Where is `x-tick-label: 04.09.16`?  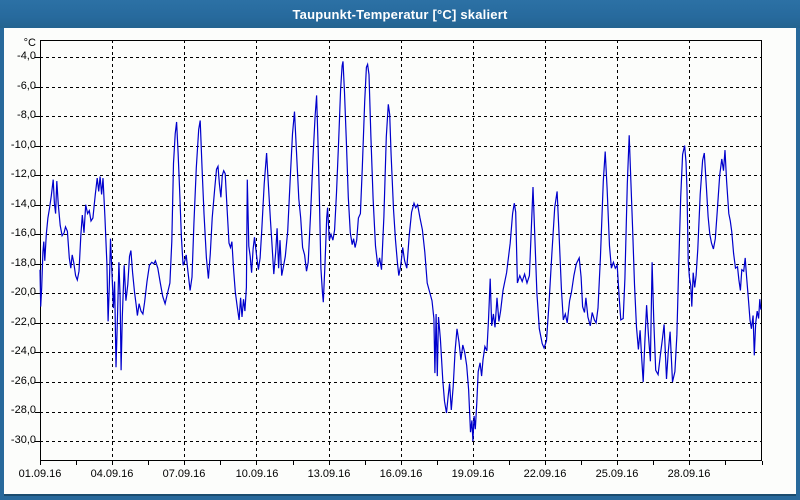
x-tick-label: 04.09.16 is located at coordinates (112, 474).